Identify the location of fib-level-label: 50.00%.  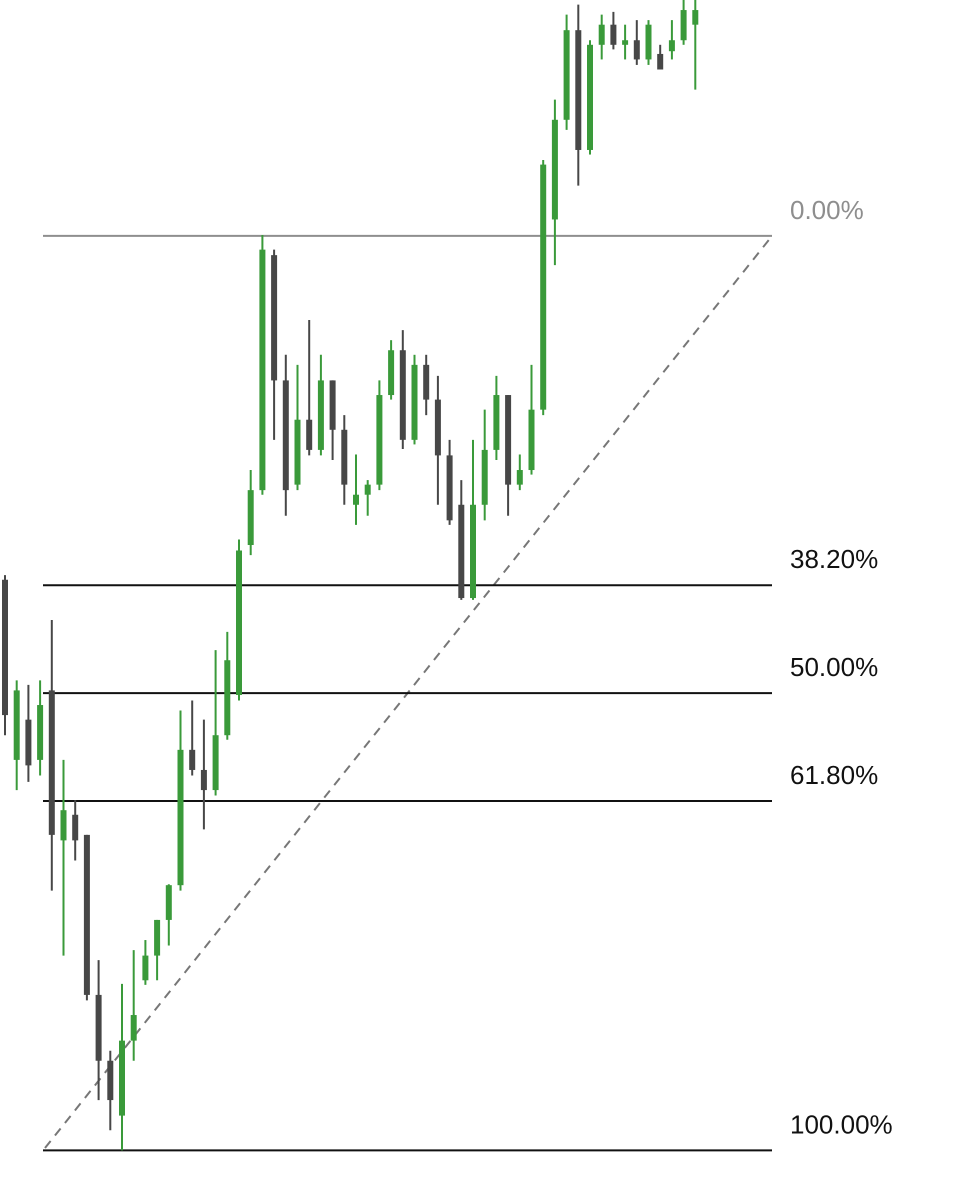
(834, 667).